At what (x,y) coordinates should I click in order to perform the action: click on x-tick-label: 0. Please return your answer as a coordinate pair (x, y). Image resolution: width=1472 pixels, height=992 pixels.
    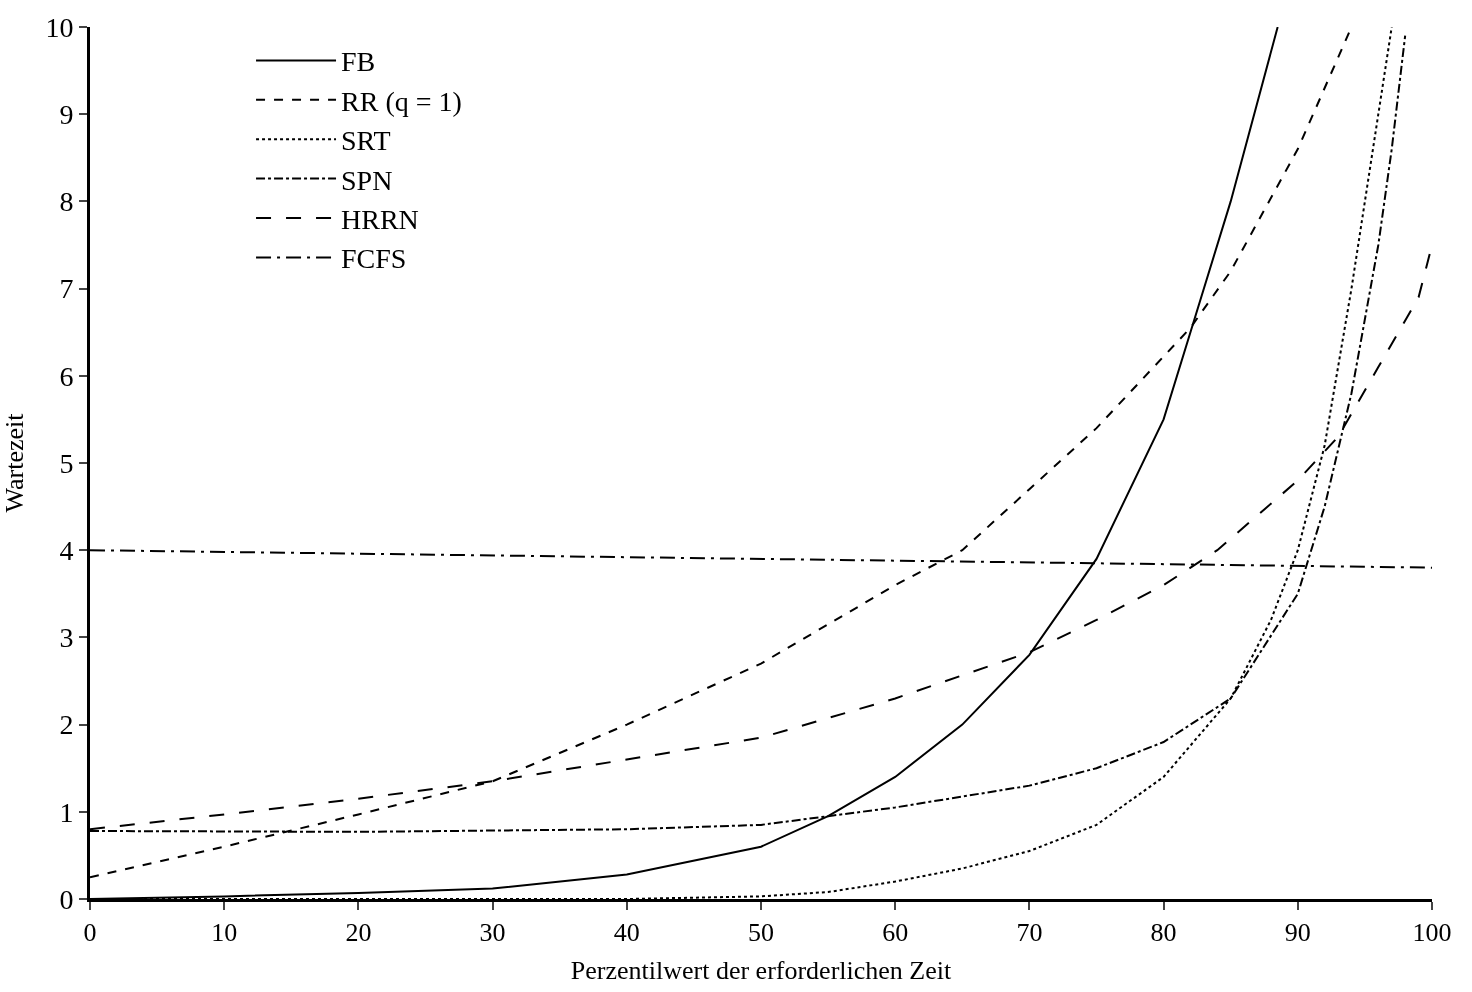
    Looking at the image, I should click on (90, 933).